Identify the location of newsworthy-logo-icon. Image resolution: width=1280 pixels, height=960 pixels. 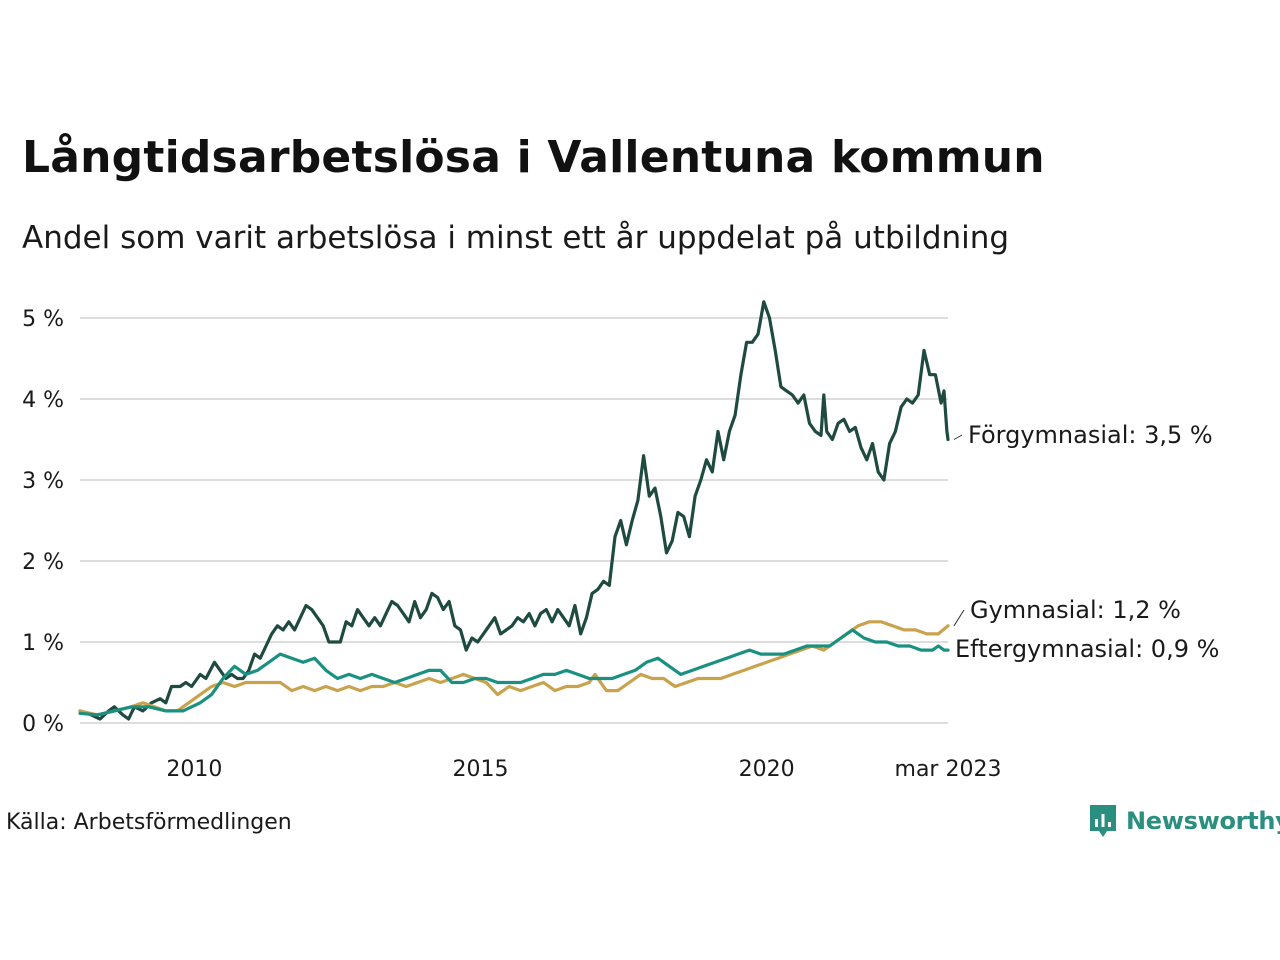
(1103, 821).